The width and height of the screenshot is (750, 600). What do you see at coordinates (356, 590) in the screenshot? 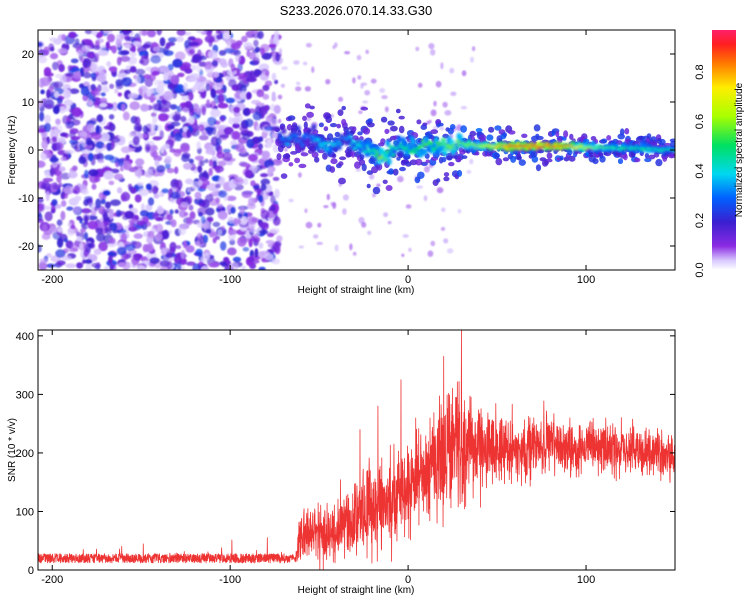
I see `snr-x-label: Height of straight line (km)` at bounding box center [356, 590].